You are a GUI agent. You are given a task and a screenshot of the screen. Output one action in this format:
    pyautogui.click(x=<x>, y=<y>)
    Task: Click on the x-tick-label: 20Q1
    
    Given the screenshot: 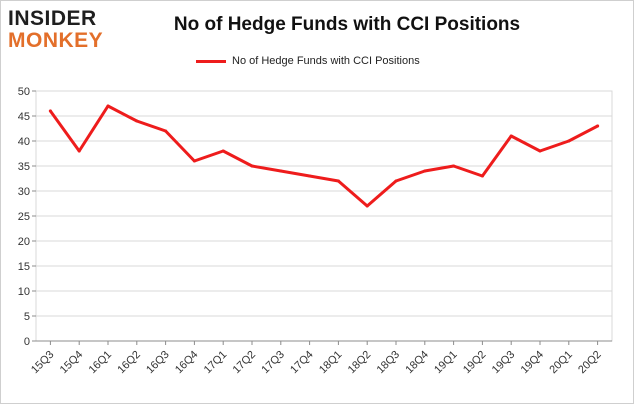 What is the action you would take?
    pyautogui.click(x=561, y=363)
    